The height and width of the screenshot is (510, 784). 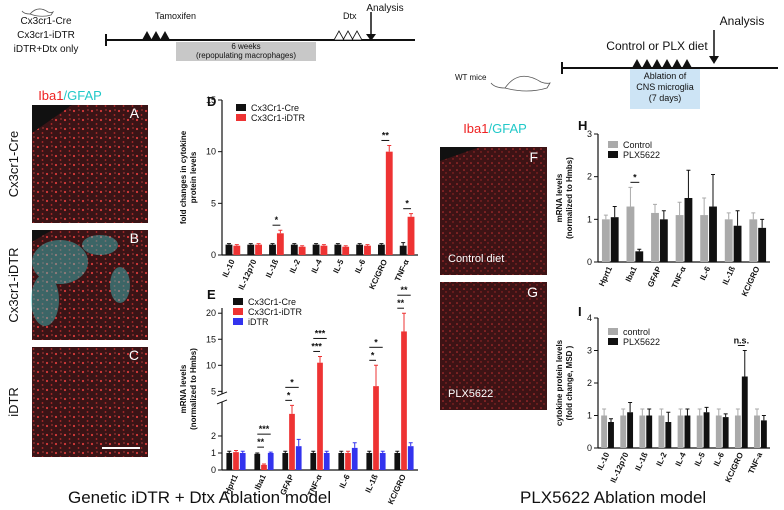 I want to click on legend-label: Cx3Cr1-iDTR, so click(x=278, y=118).